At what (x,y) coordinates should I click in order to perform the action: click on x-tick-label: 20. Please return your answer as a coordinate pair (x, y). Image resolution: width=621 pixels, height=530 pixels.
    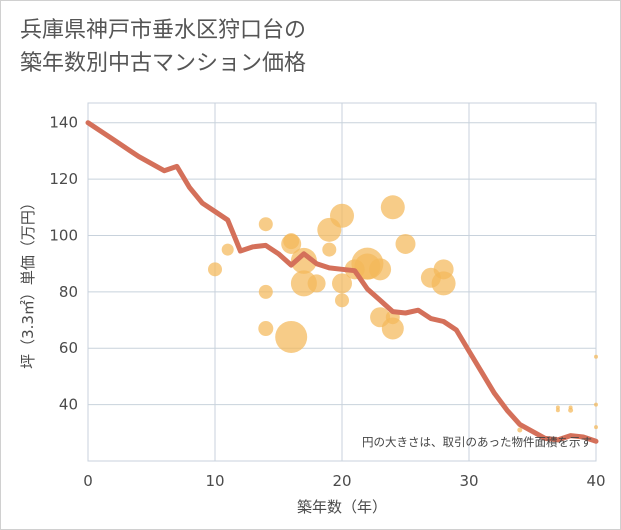
    Looking at the image, I should click on (341, 481).